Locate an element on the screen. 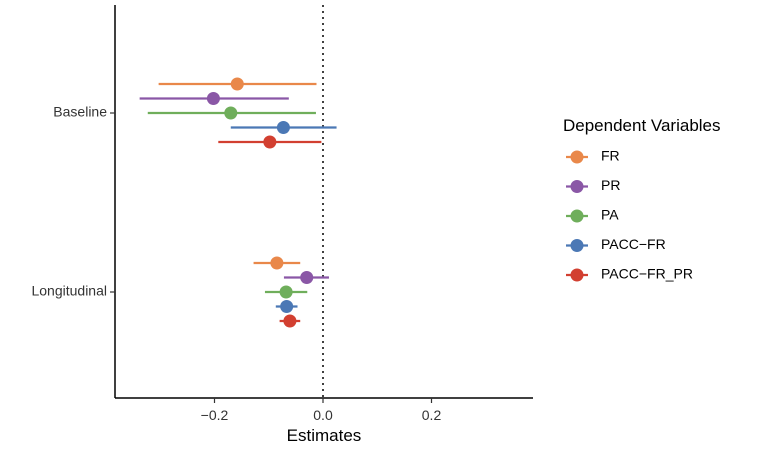 Image resolution: width=774 pixels, height=452 pixels. legend-label-fr: FR is located at coordinates (610, 156).